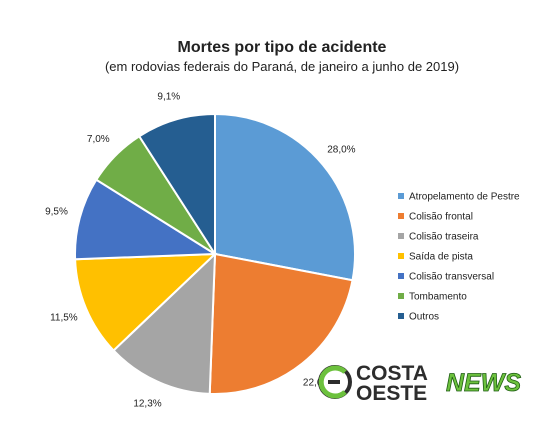 The image size is (559, 433). What do you see at coordinates (451, 277) in the screenshot?
I see `legend-label-colisao-transversal: Colisão transversal` at bounding box center [451, 277].